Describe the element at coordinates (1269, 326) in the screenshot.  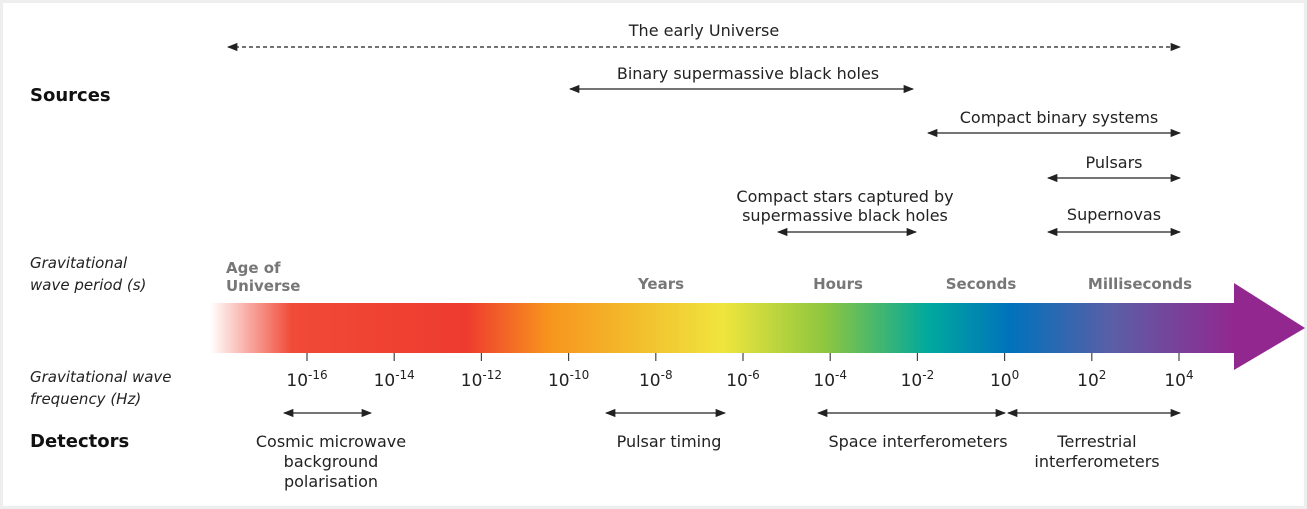
I see `spectrum-arrowhead` at that location.